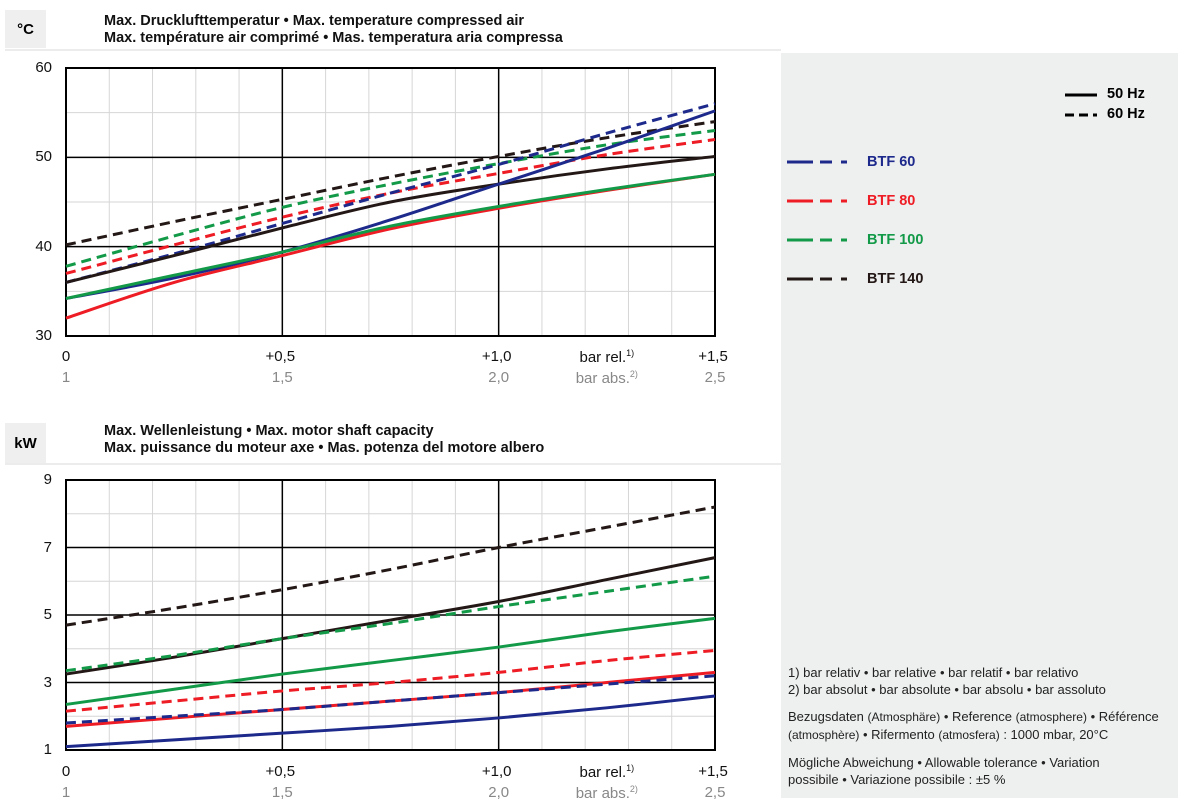 This screenshot has height=811, width=1200. Describe the element at coordinates (47, 614) in the screenshot. I see `y-tick-label: 5` at that location.